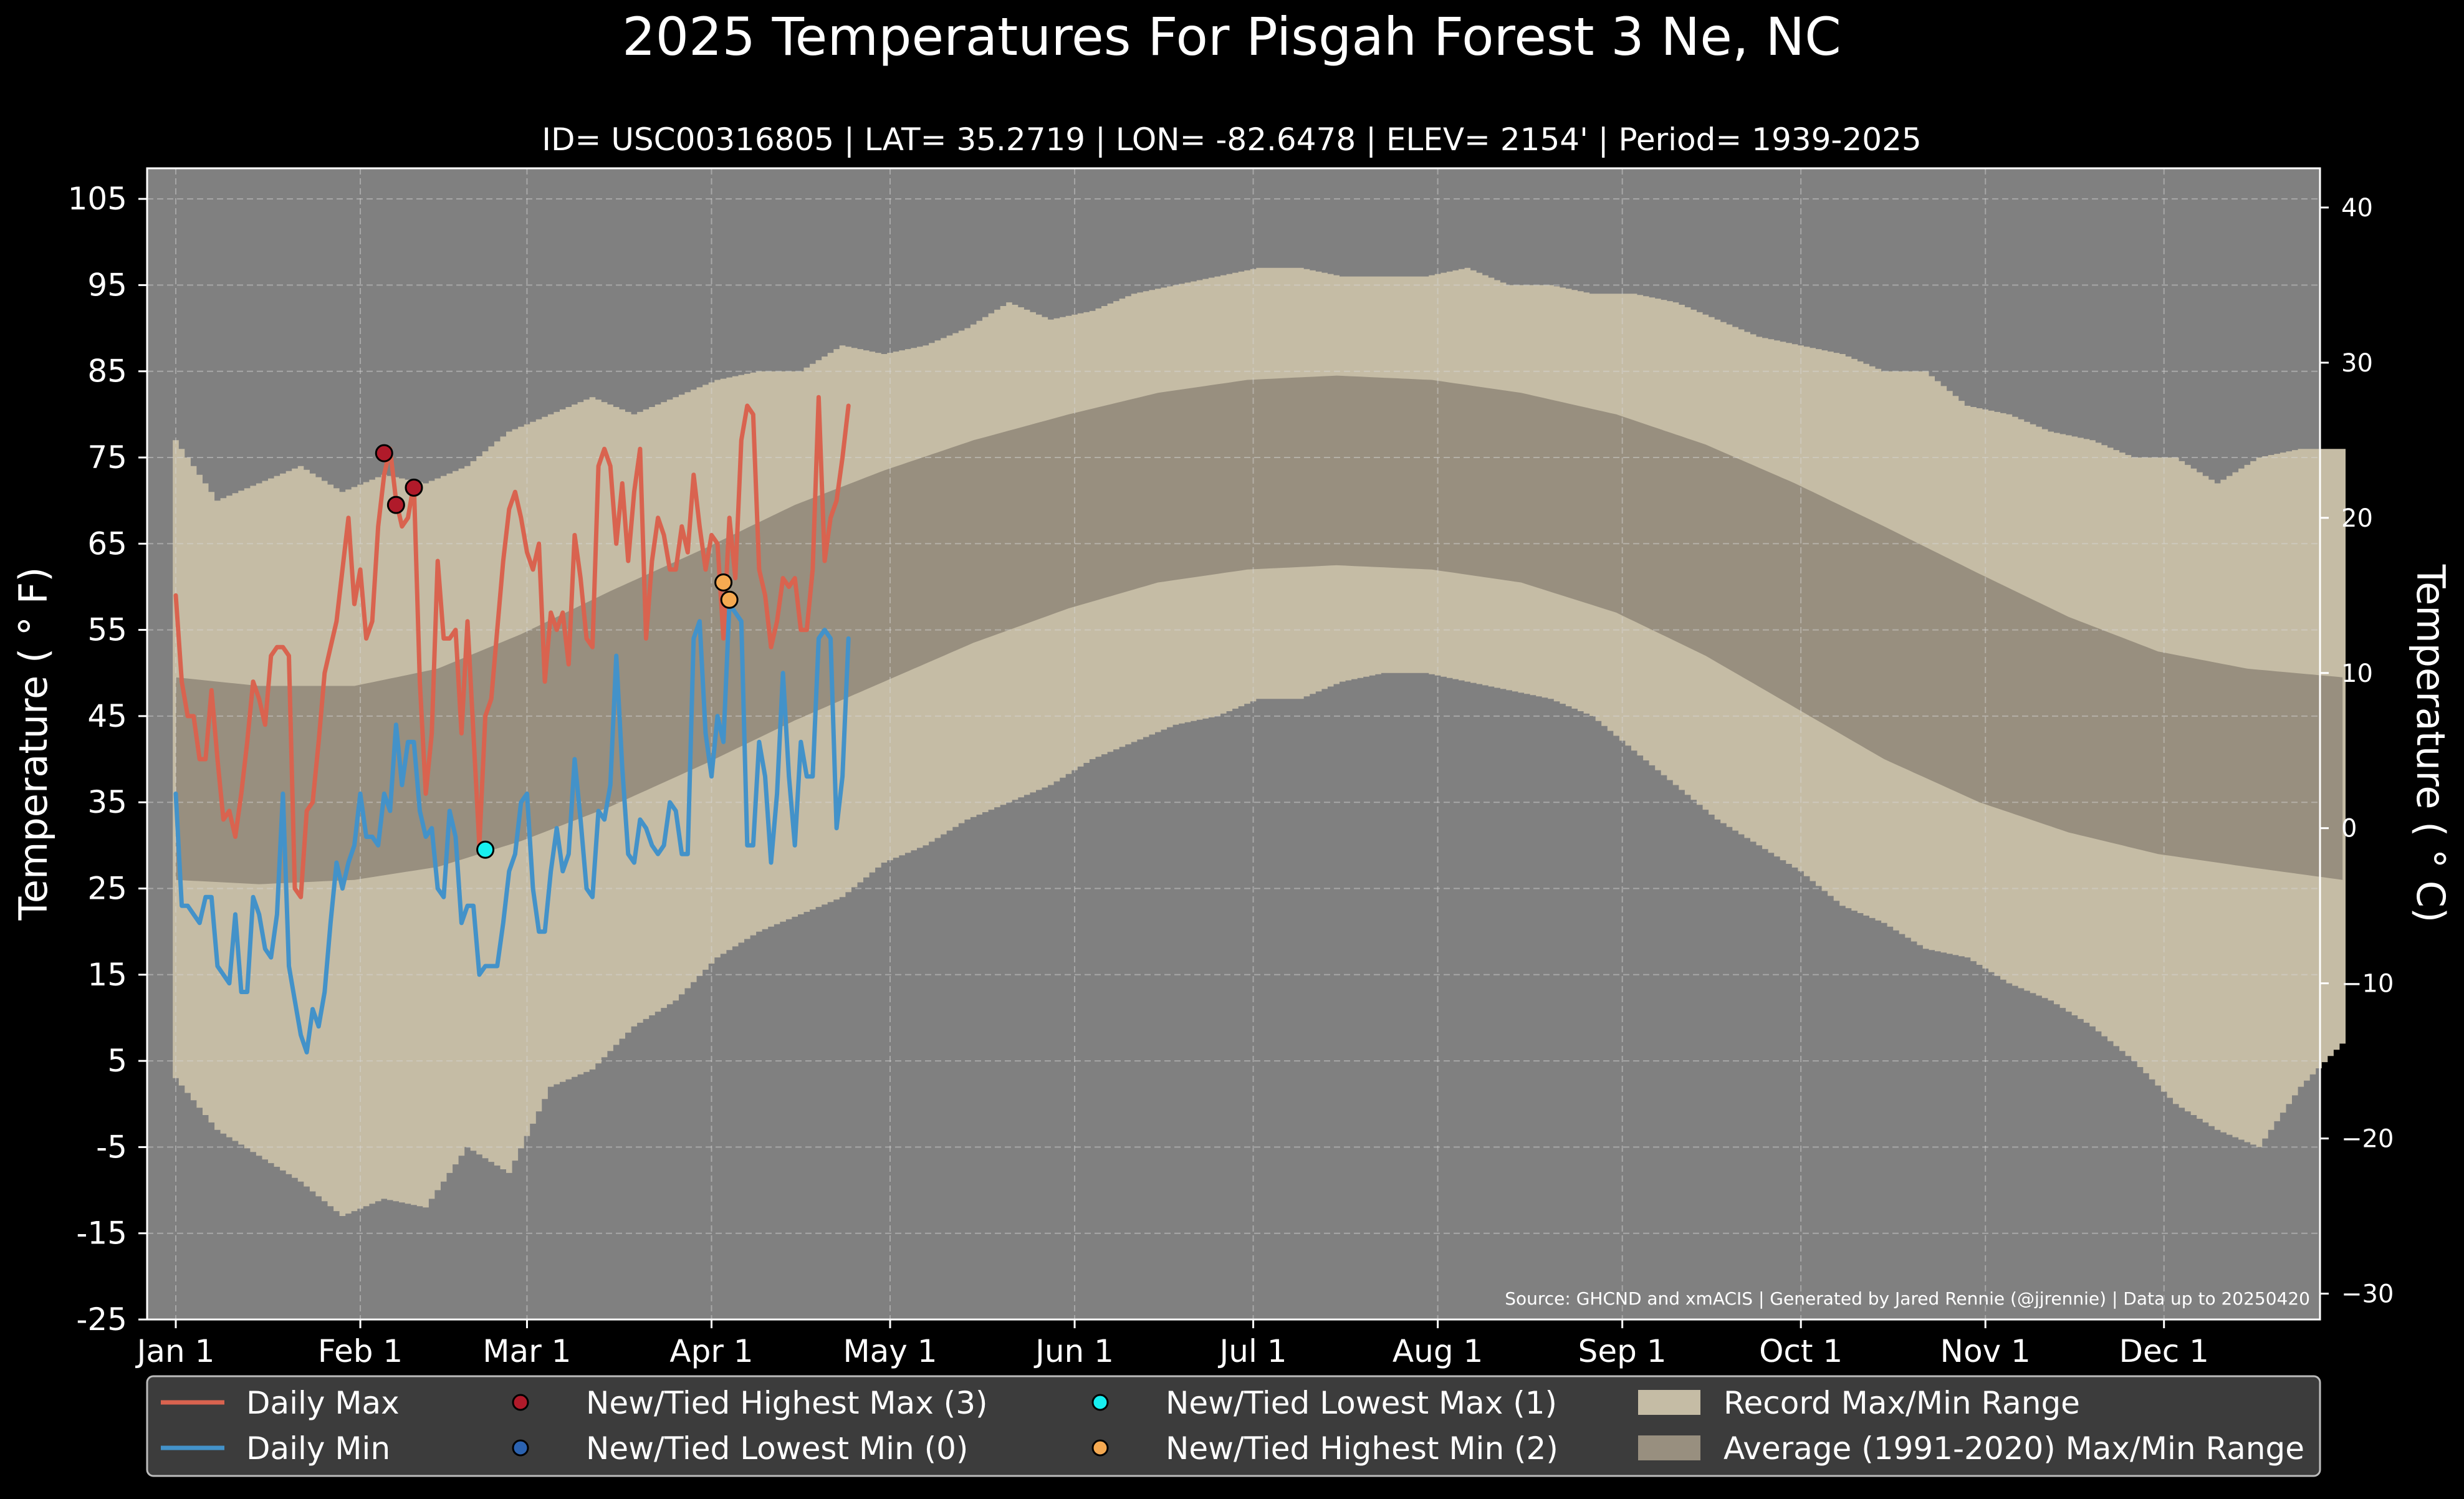 This screenshot has height=1499, width=2464. What do you see at coordinates (107, 716) in the screenshot?
I see `y-tick-label: 45` at bounding box center [107, 716].